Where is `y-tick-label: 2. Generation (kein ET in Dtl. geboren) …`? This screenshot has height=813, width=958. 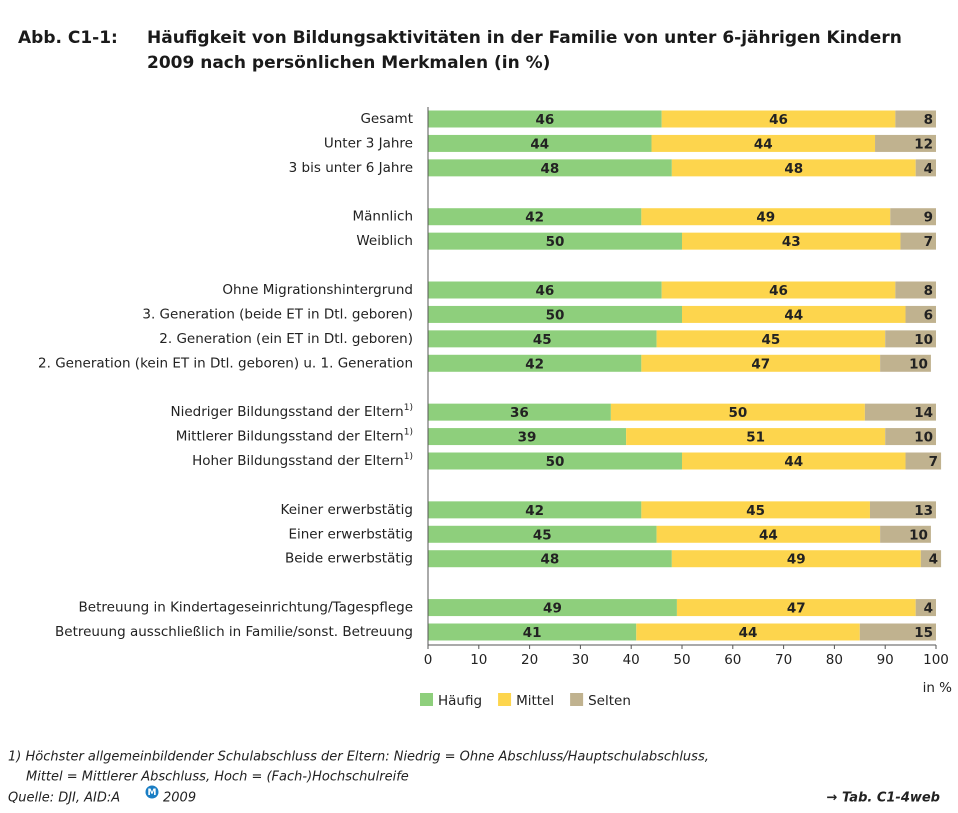 y-tick-label: 2. Generation (kein ET in Dtl. geboren) … is located at coordinates (225, 363).